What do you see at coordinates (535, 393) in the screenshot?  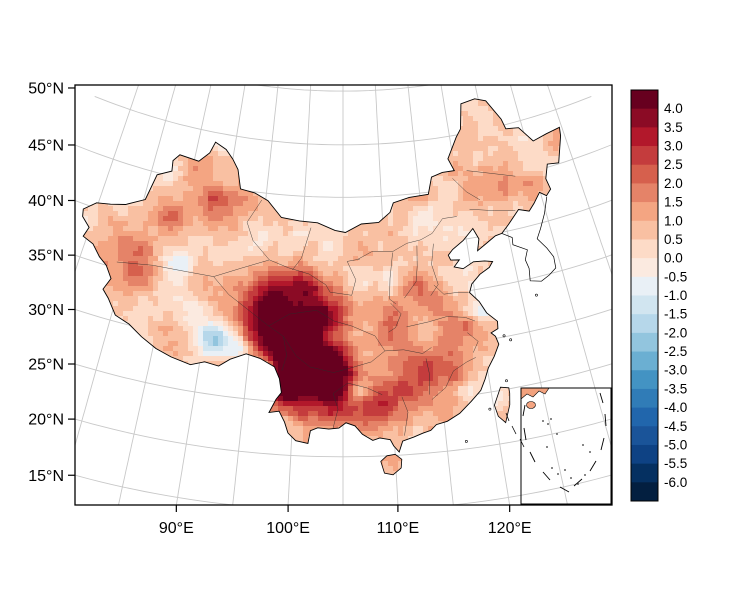 I see `inset-mainland-corner` at bounding box center [535, 393].